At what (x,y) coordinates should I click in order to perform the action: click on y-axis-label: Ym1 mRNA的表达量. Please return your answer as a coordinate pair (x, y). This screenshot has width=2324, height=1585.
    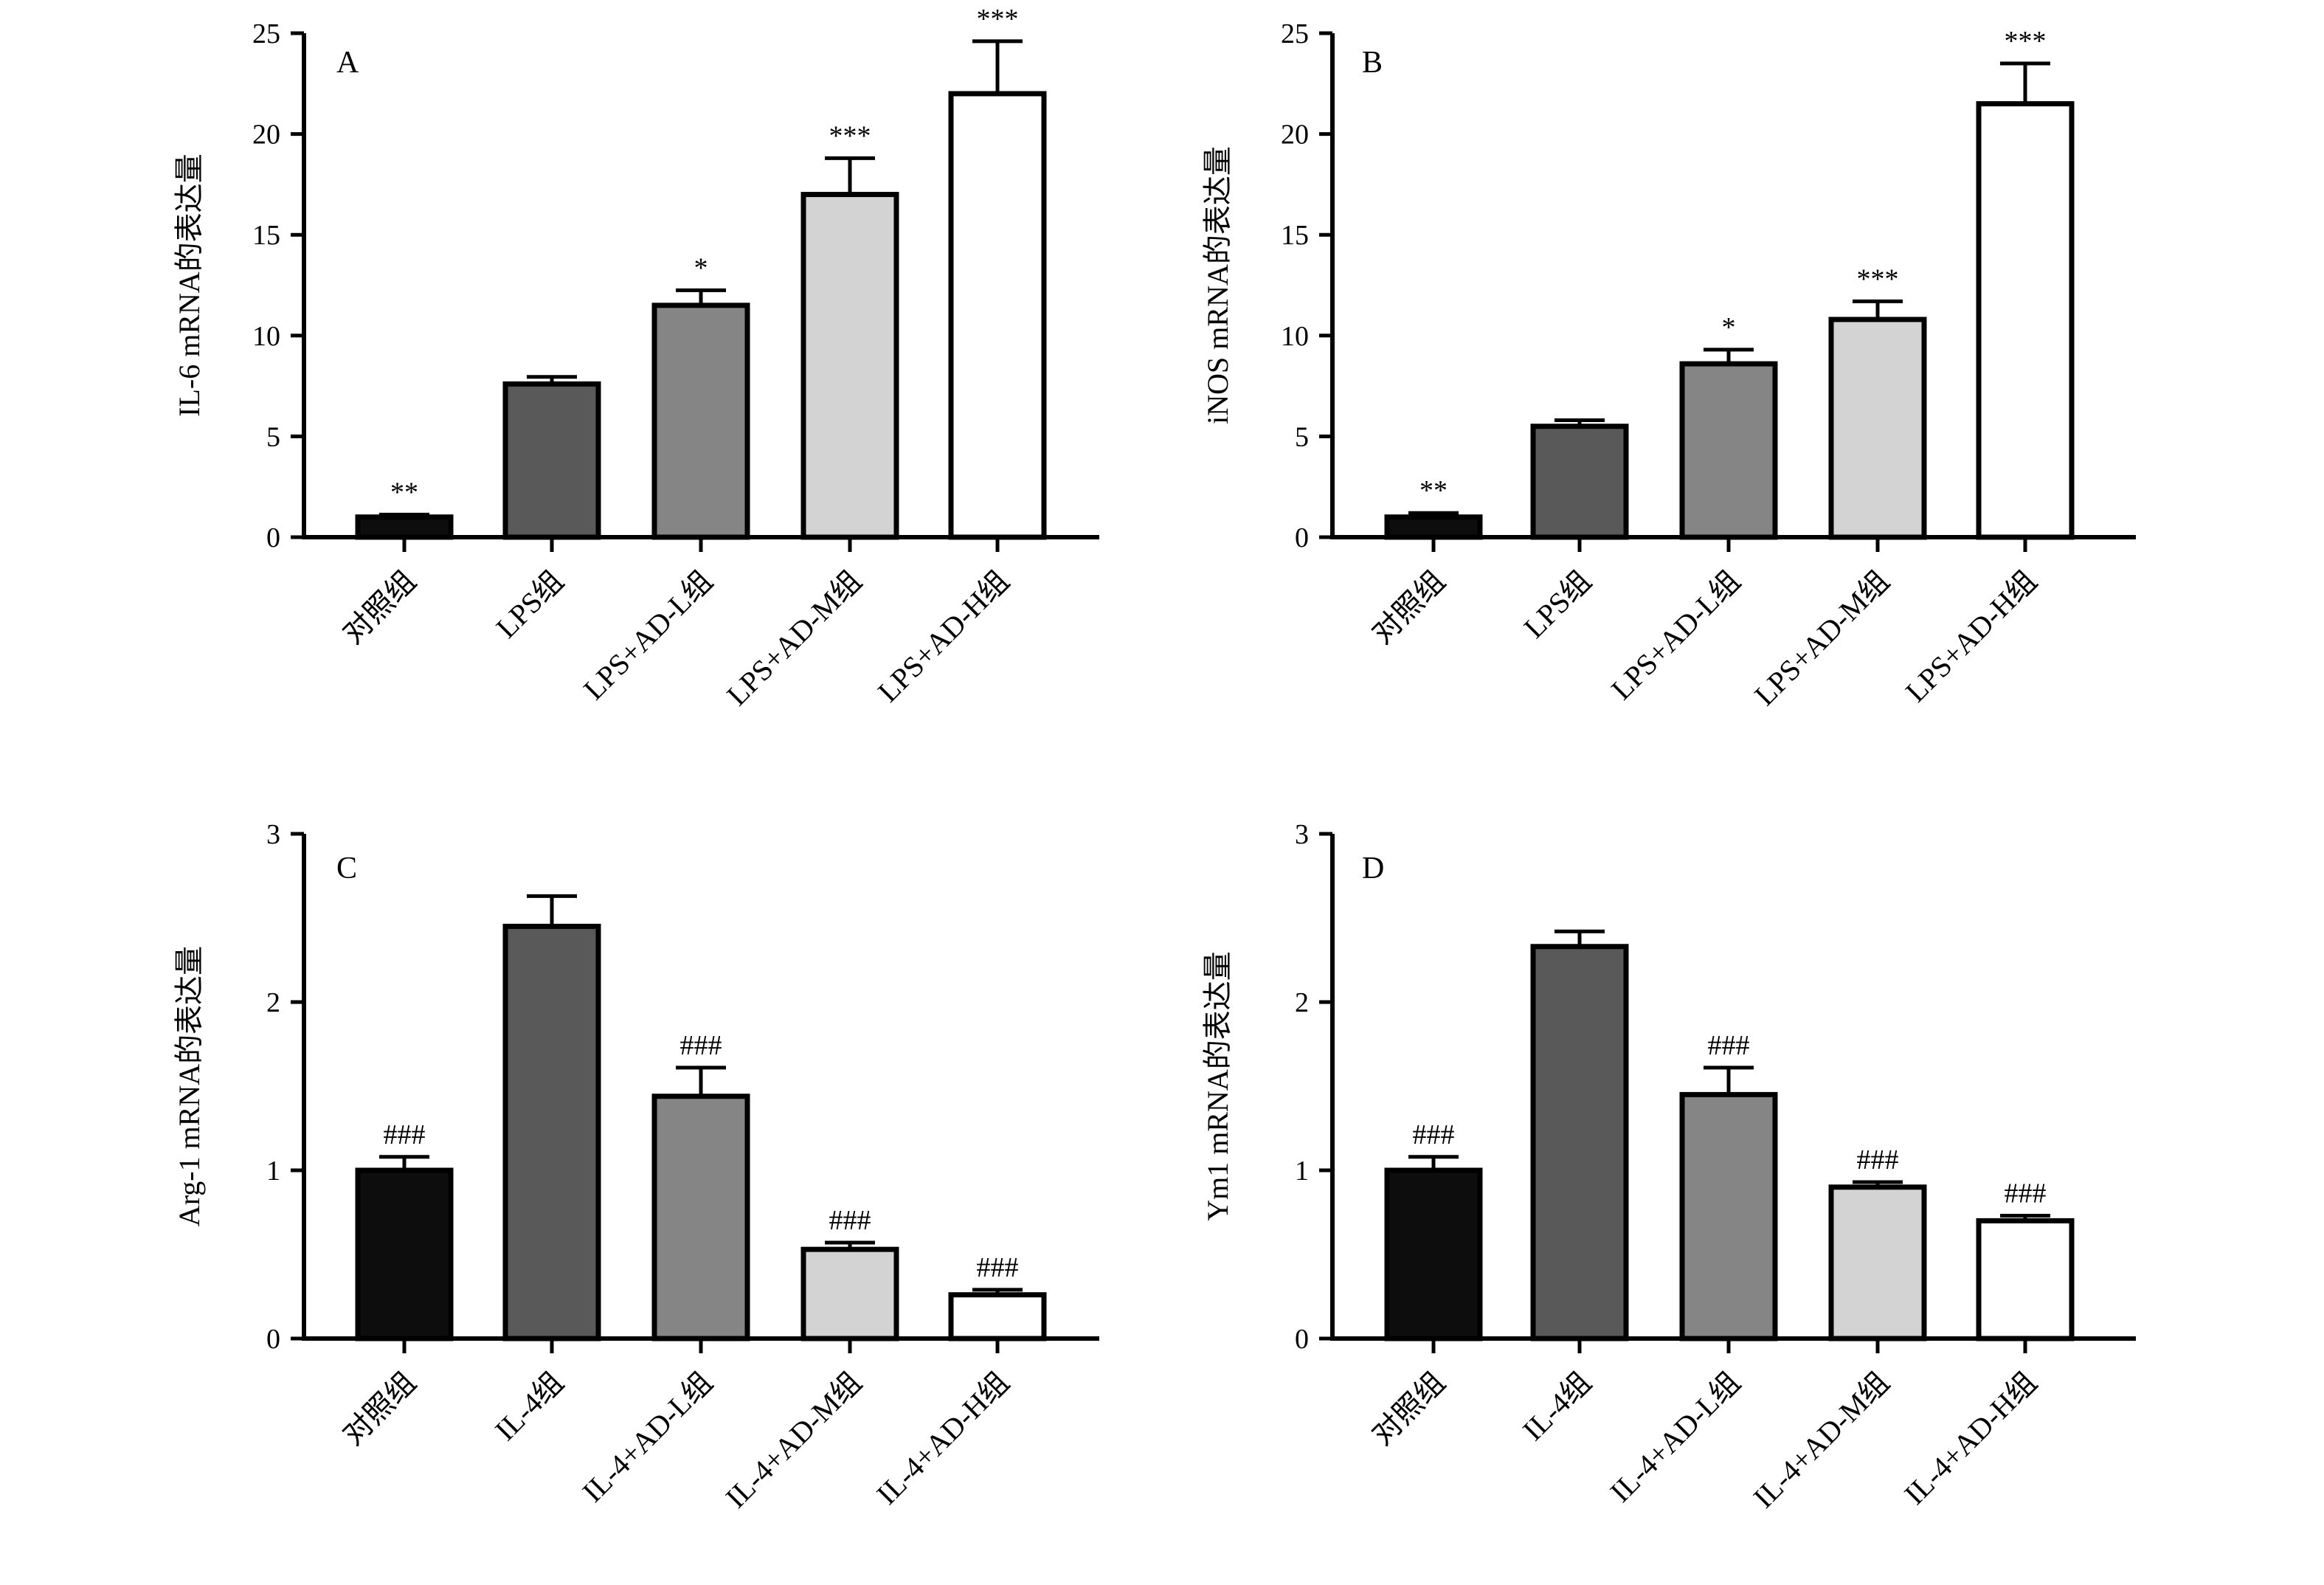
    Looking at the image, I should click on (1217, 1086).